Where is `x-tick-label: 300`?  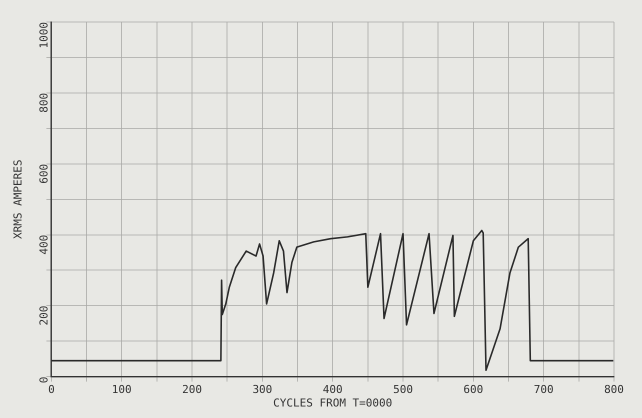 x-tick-label: 300 is located at coordinates (262, 389).